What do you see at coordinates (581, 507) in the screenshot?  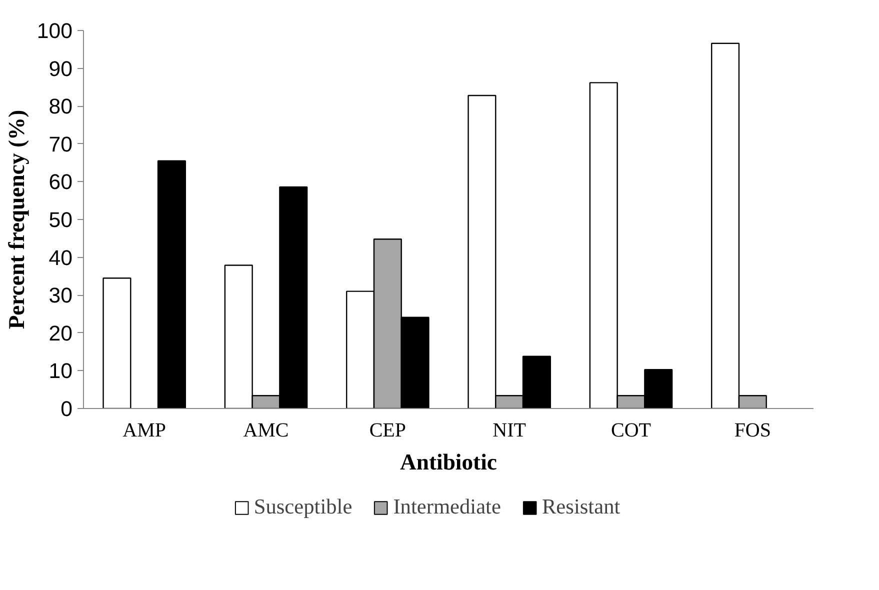 I see `legend-label: Resistant` at bounding box center [581, 507].